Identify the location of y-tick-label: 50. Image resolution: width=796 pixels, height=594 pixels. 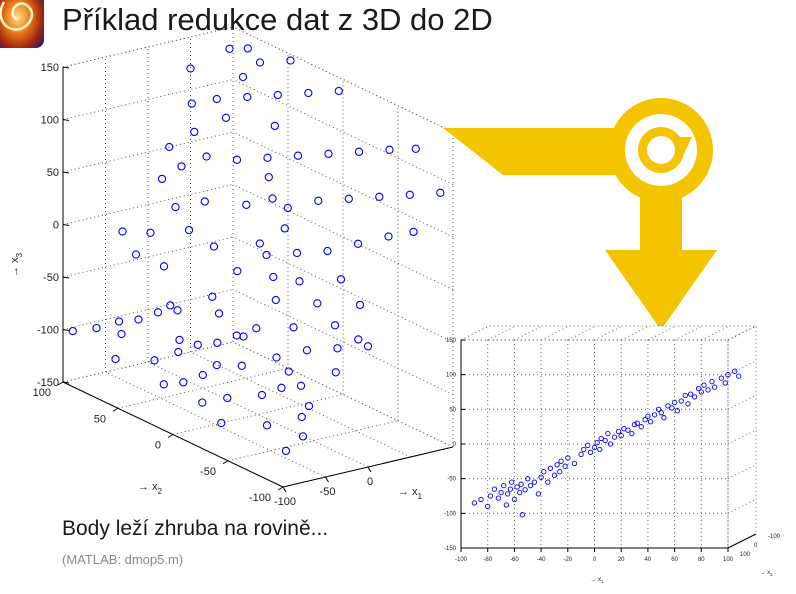
(452, 410).